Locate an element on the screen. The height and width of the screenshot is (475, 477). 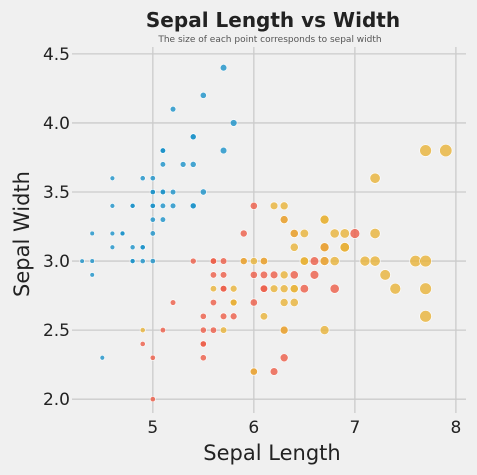
y-tick-label: 2.0 is located at coordinates (56, 400).